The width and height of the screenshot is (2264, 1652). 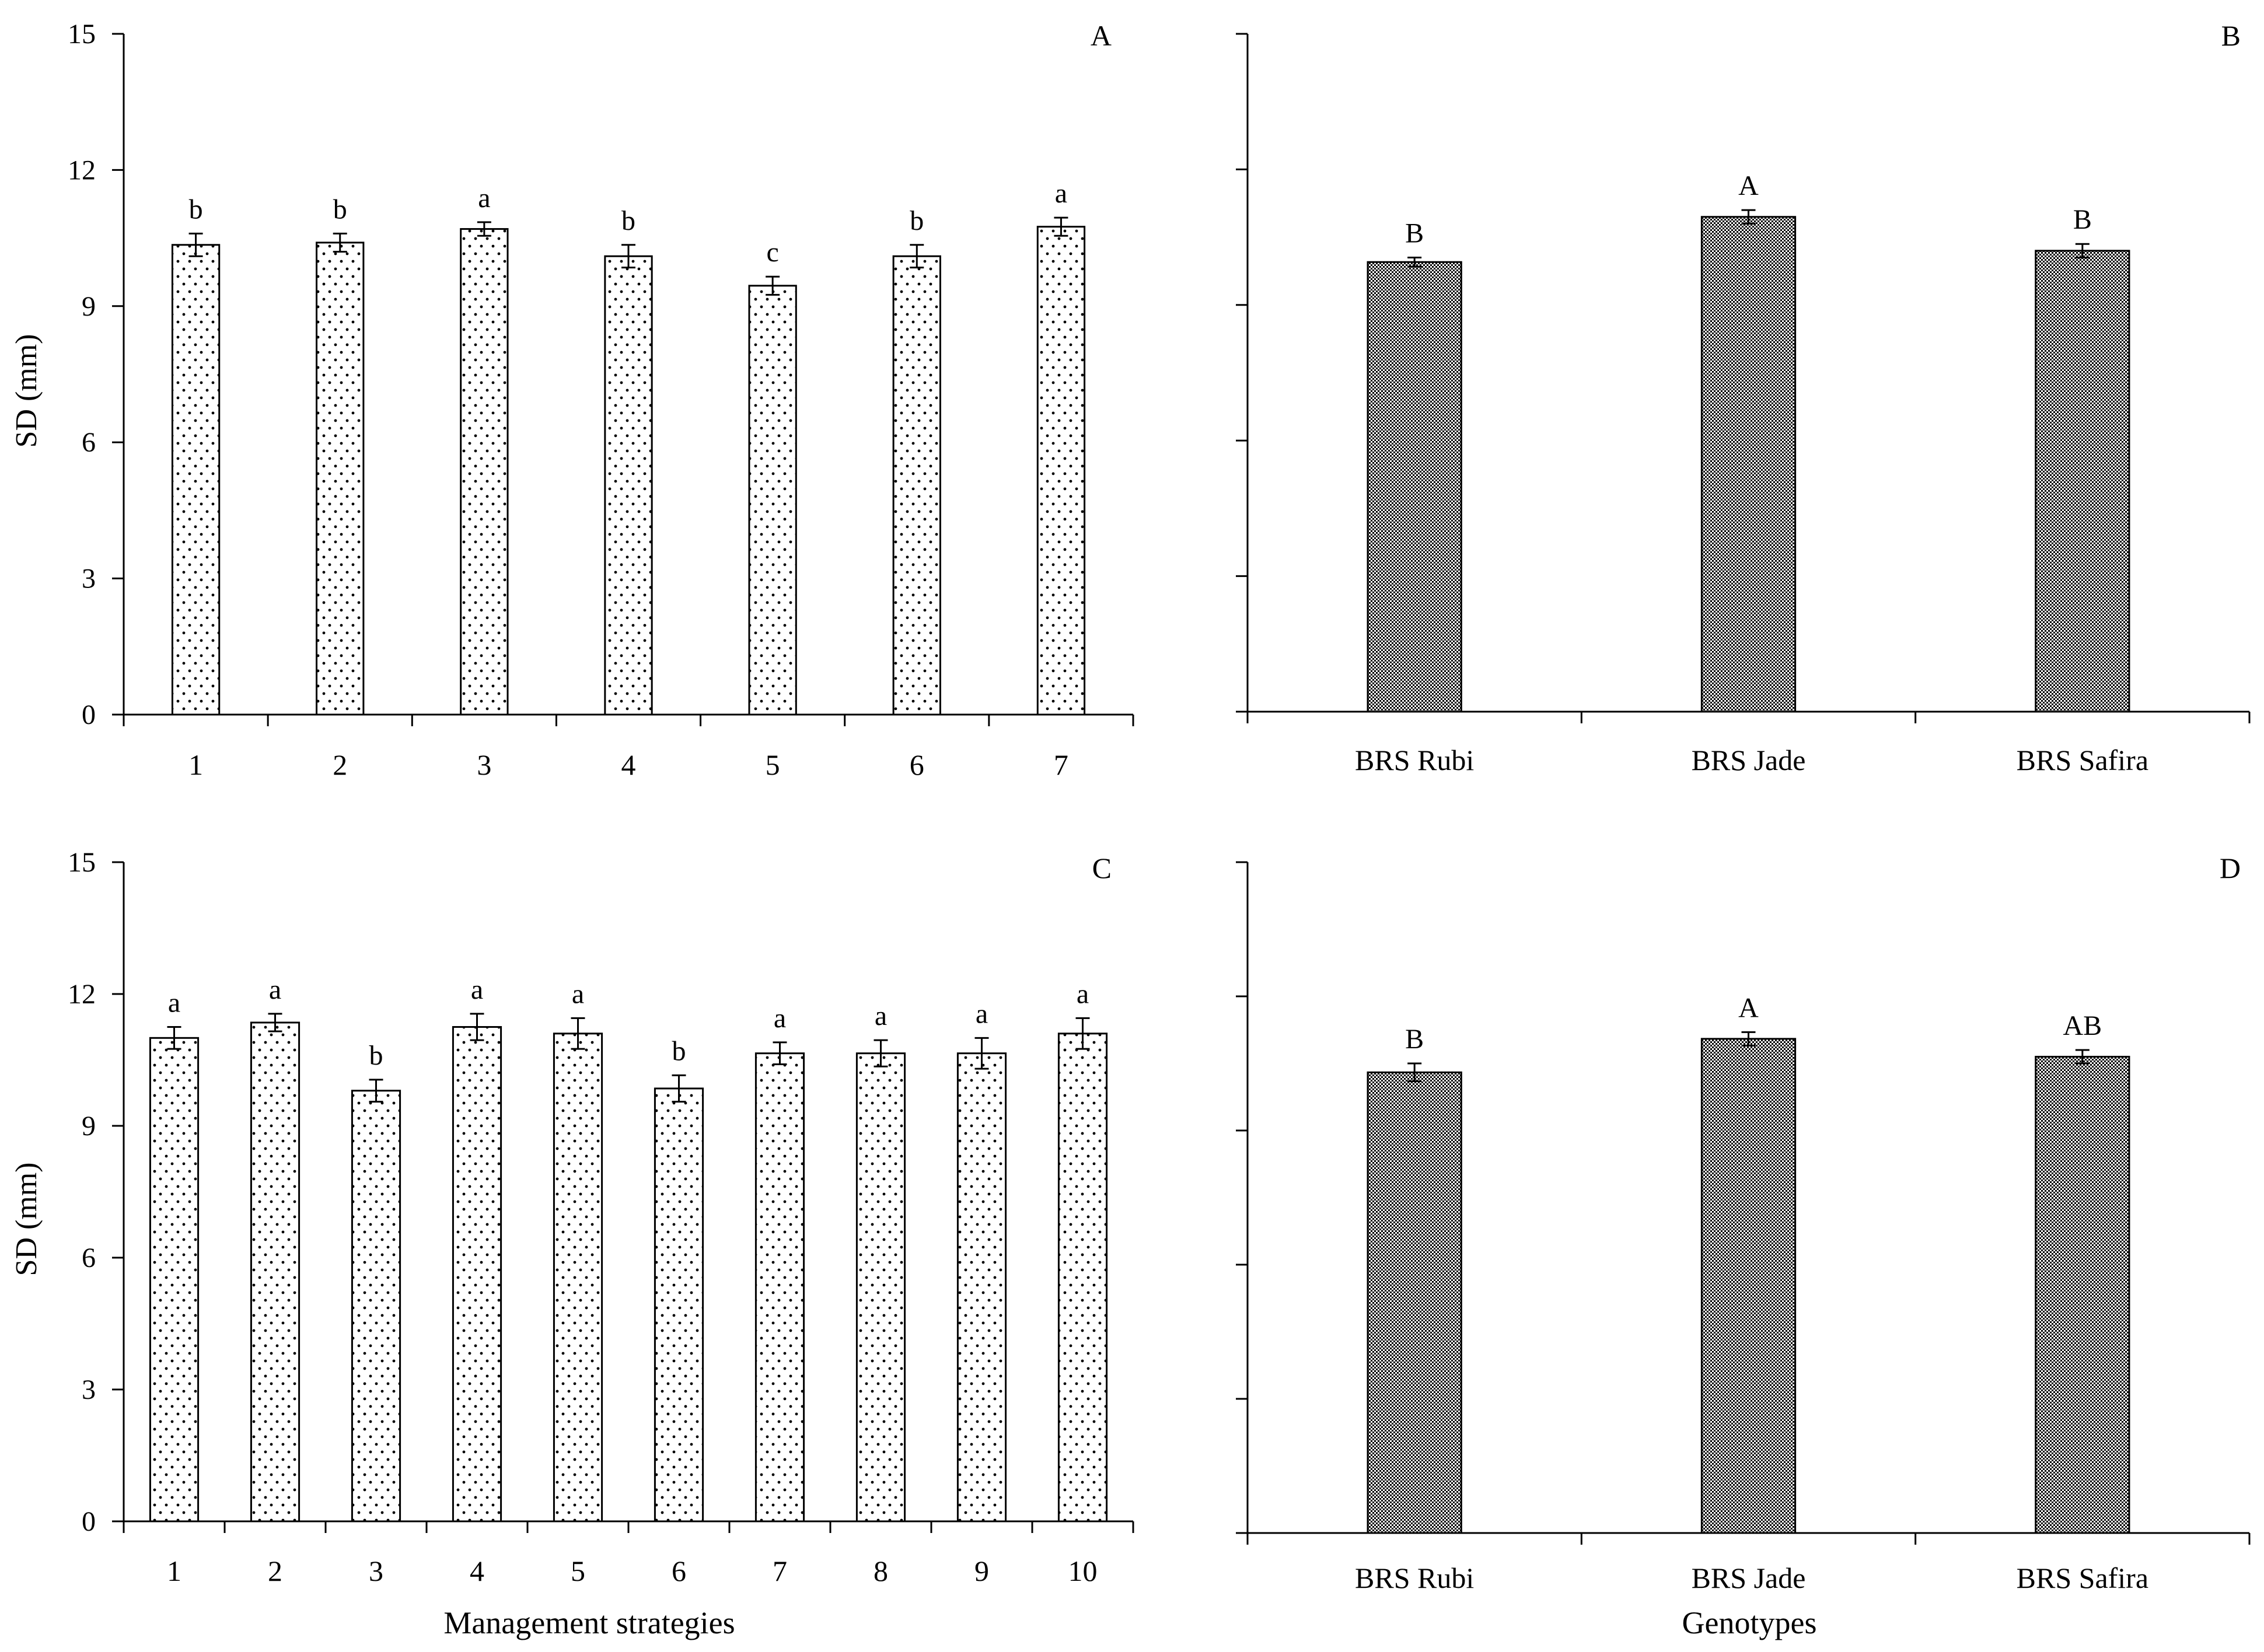 I want to click on panel-b-y-ticks, so click(x=1242, y=373).